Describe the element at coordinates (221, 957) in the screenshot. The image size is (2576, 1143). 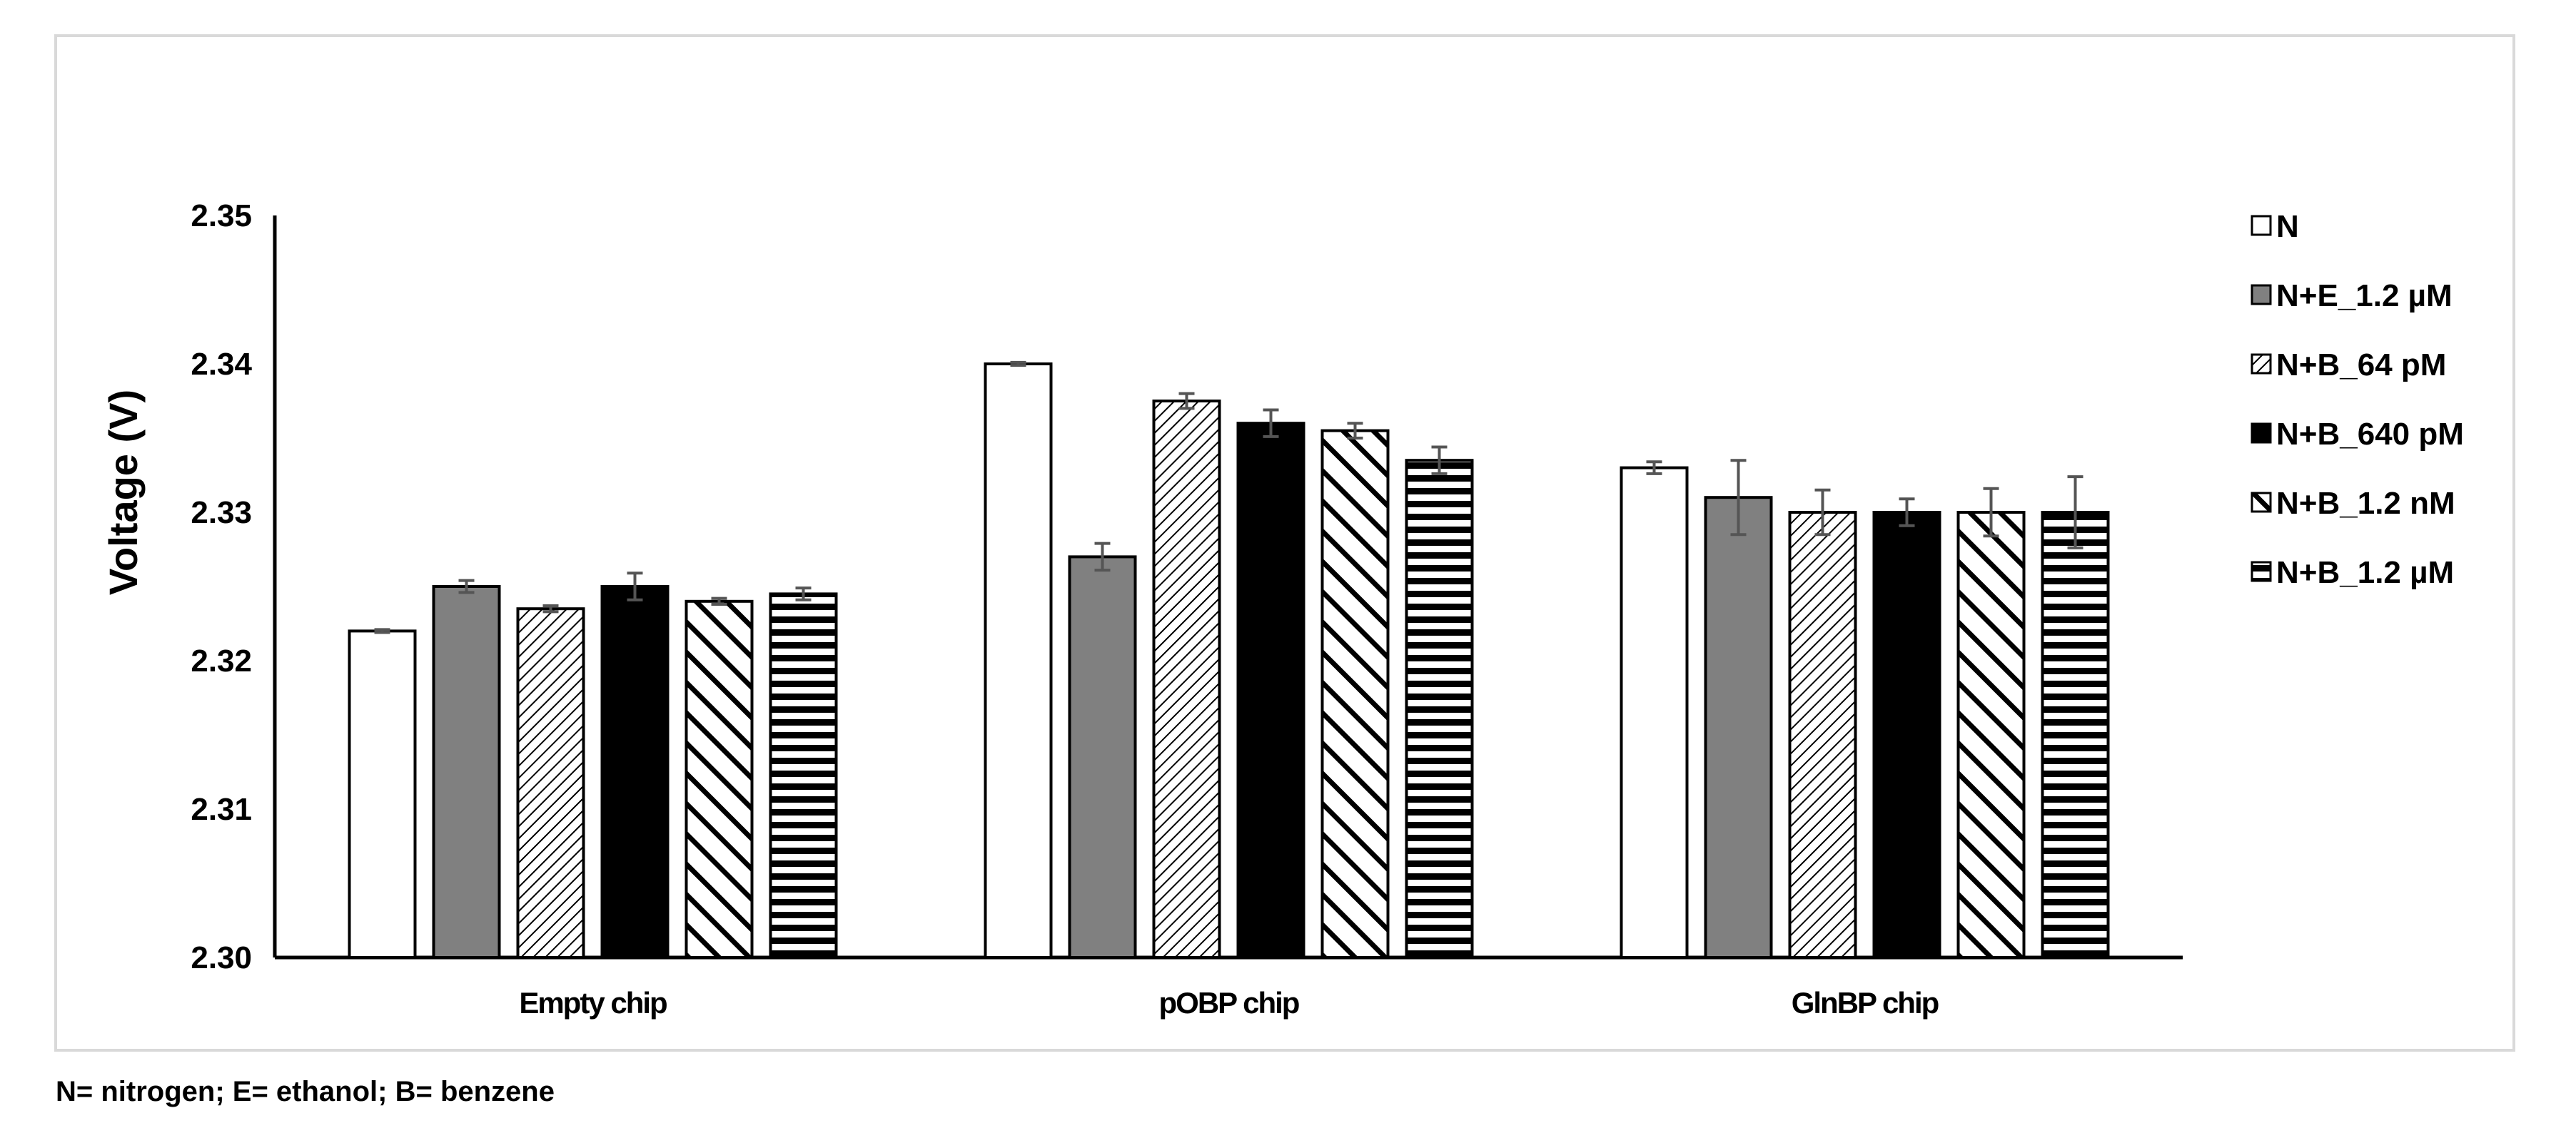
I see `y-tick-label: 2.30` at that location.